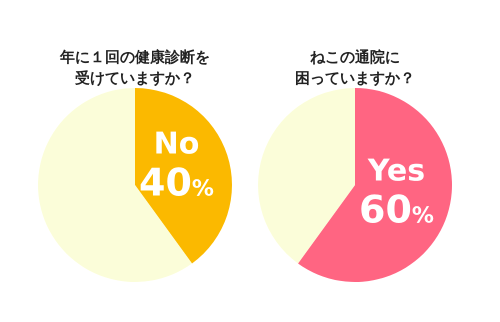  I want to click on pie-slice, so click(306, 176).